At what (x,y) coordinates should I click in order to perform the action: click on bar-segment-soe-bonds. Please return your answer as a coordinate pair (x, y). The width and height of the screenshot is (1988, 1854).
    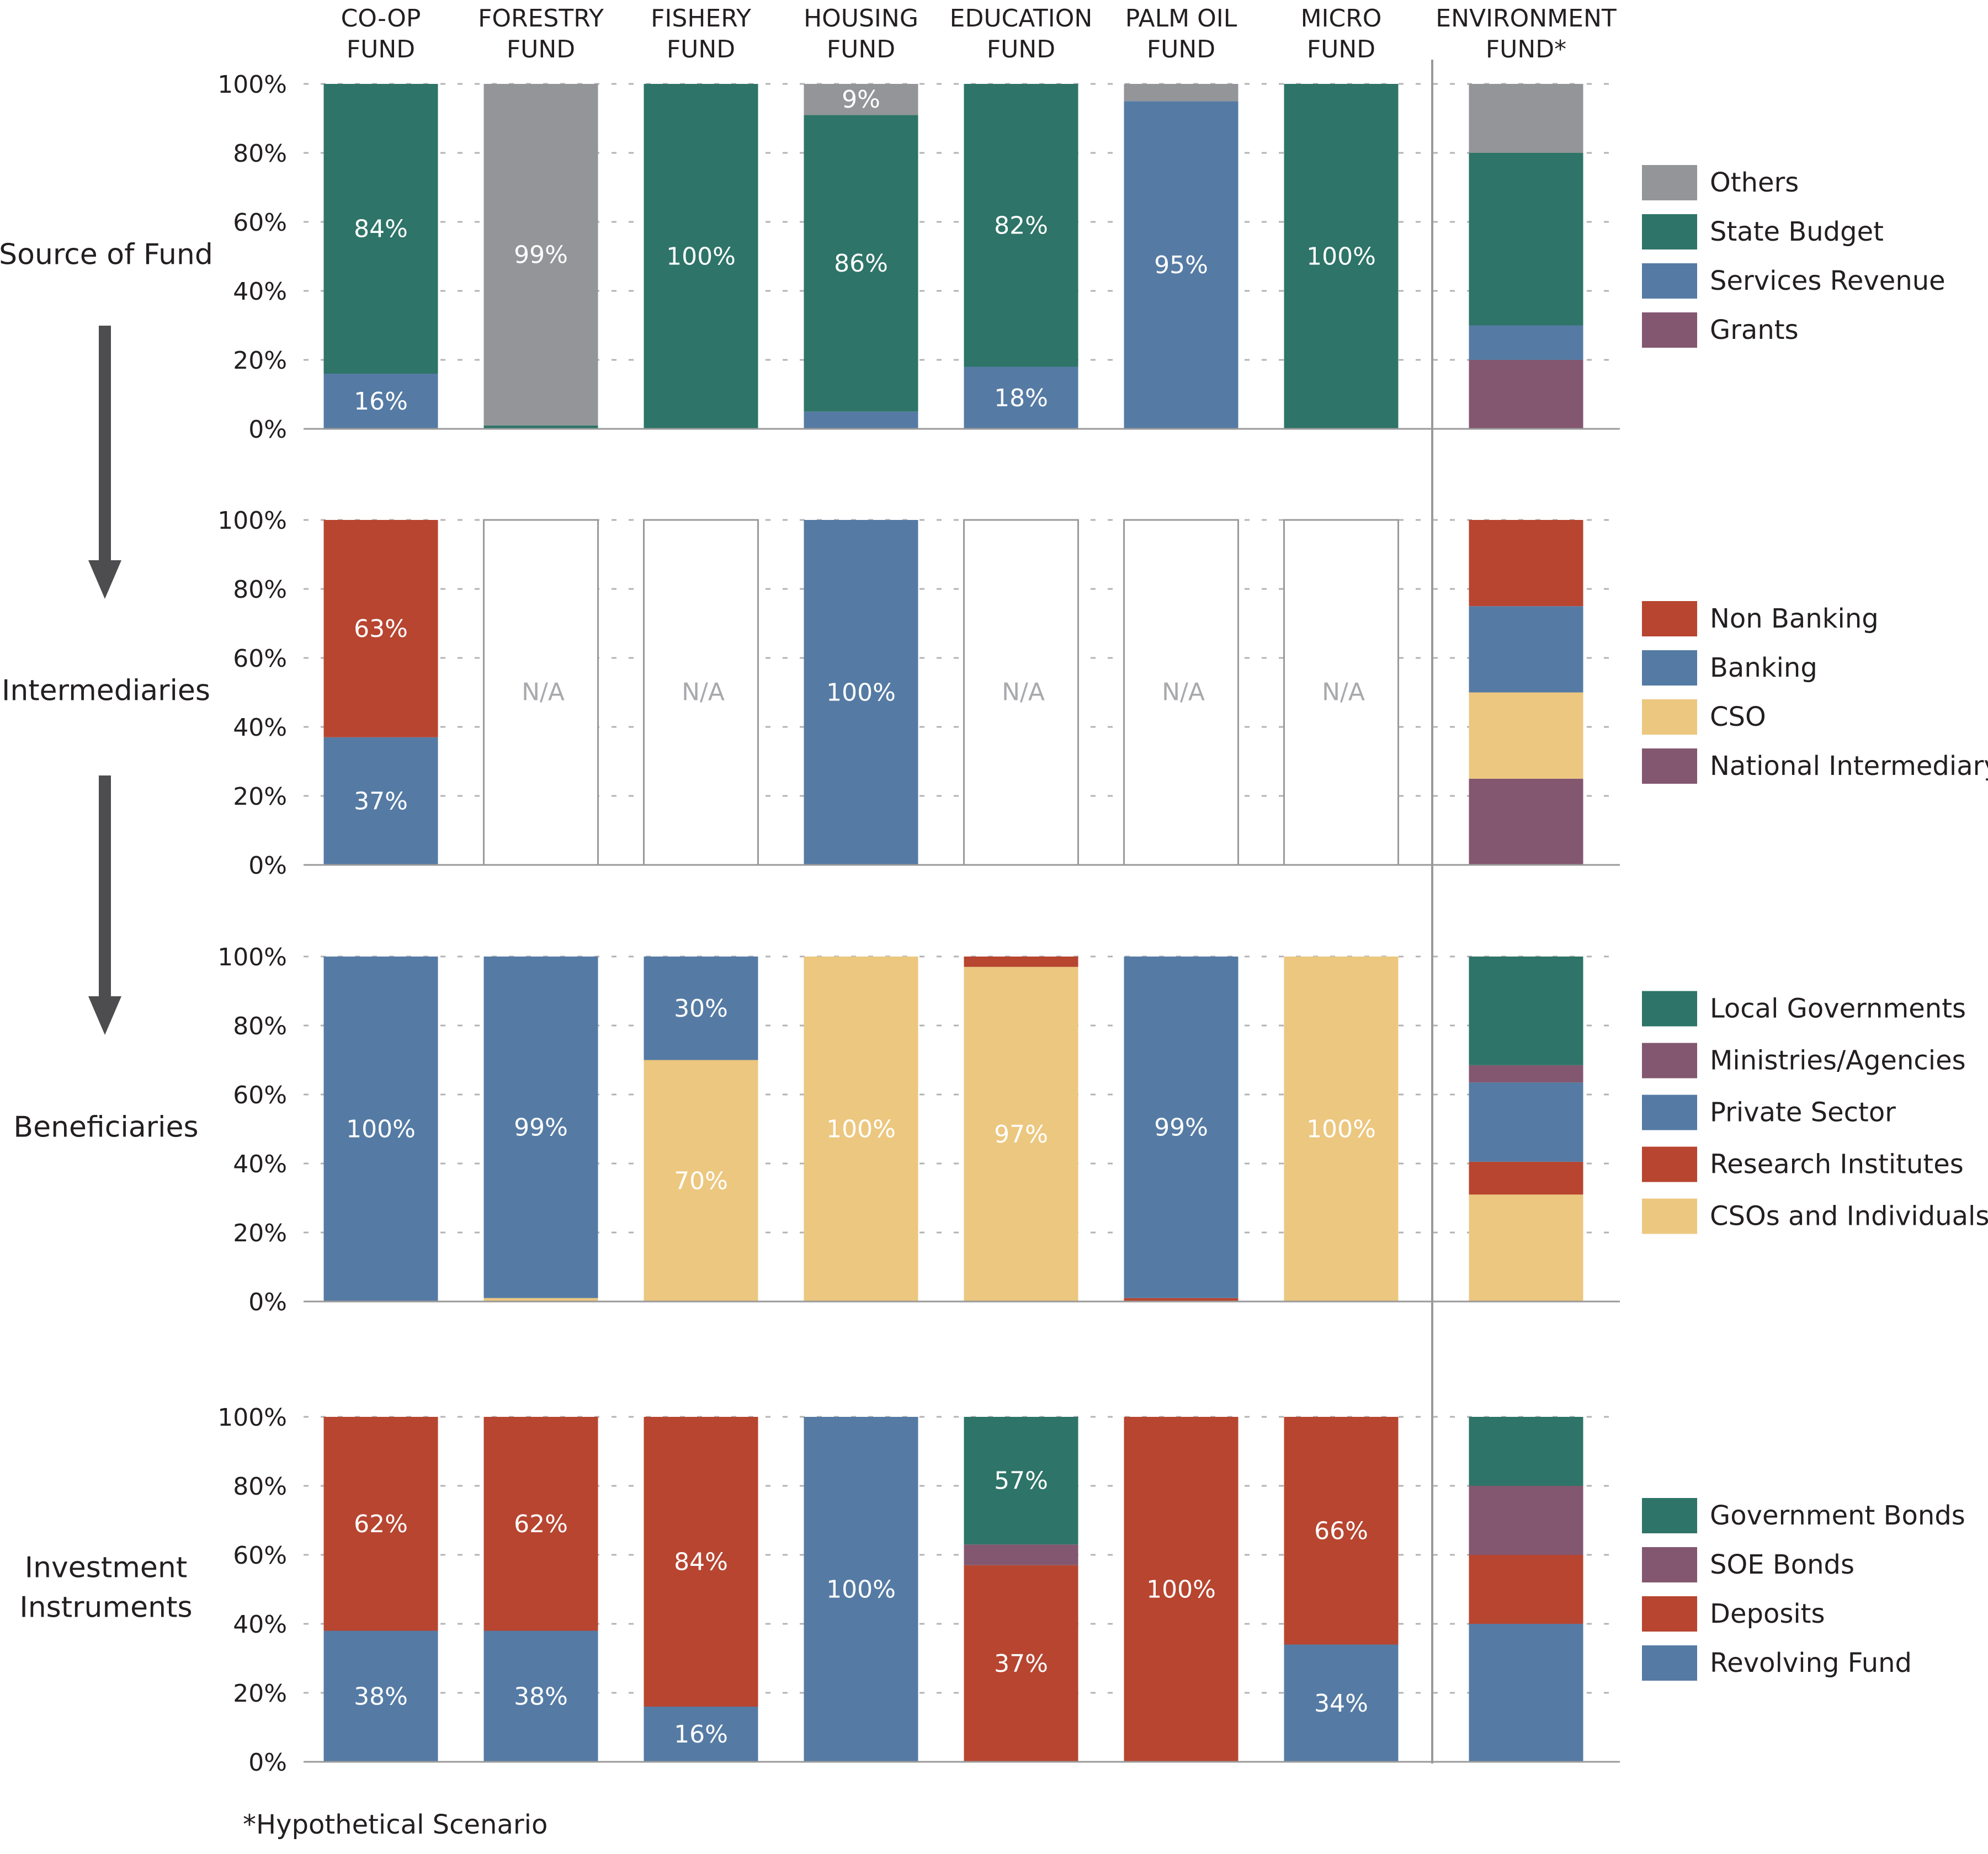
    Looking at the image, I should click on (1526, 1521).